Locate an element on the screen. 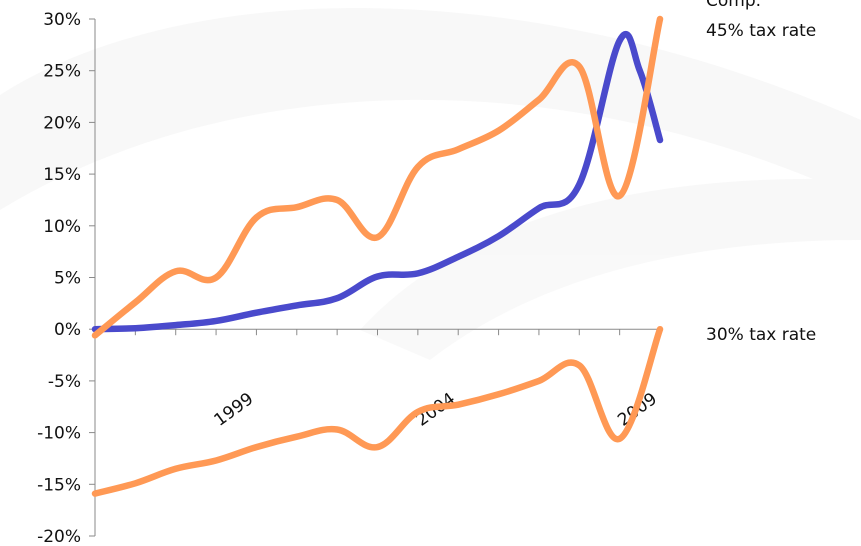  y-tick-label: -20% is located at coordinates (59, 536).